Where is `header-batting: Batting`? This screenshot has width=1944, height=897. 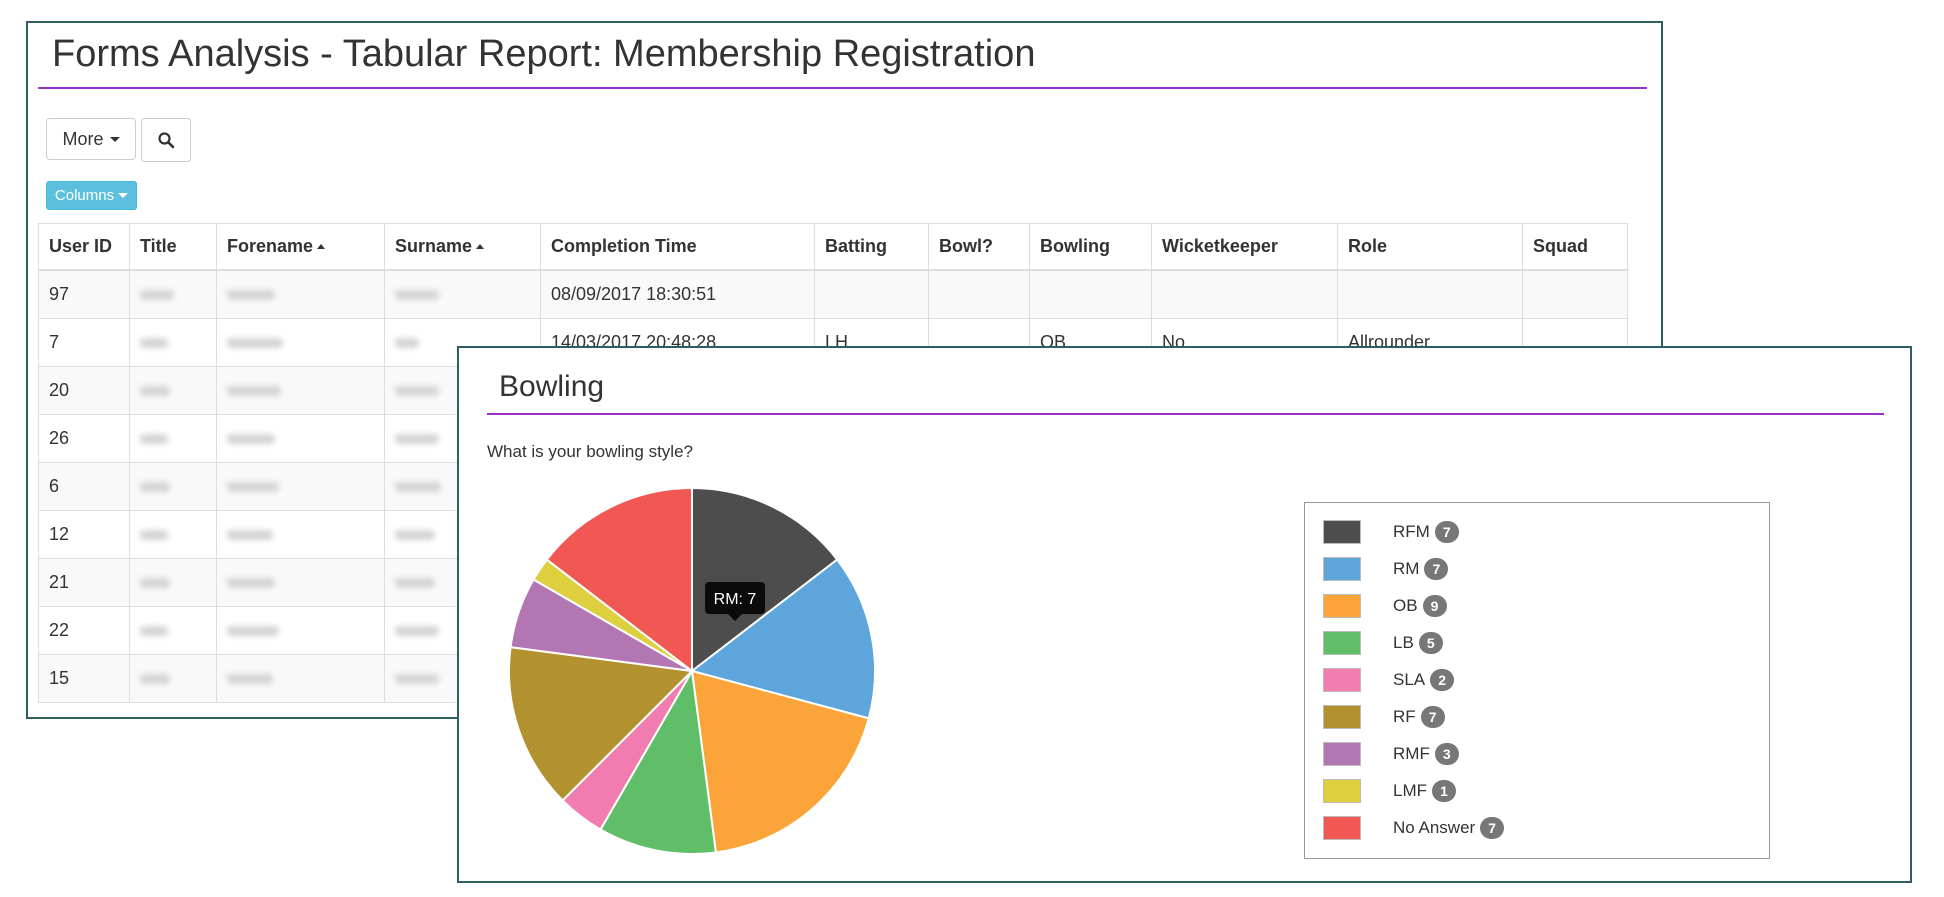 header-batting: Batting is located at coordinates (871, 247).